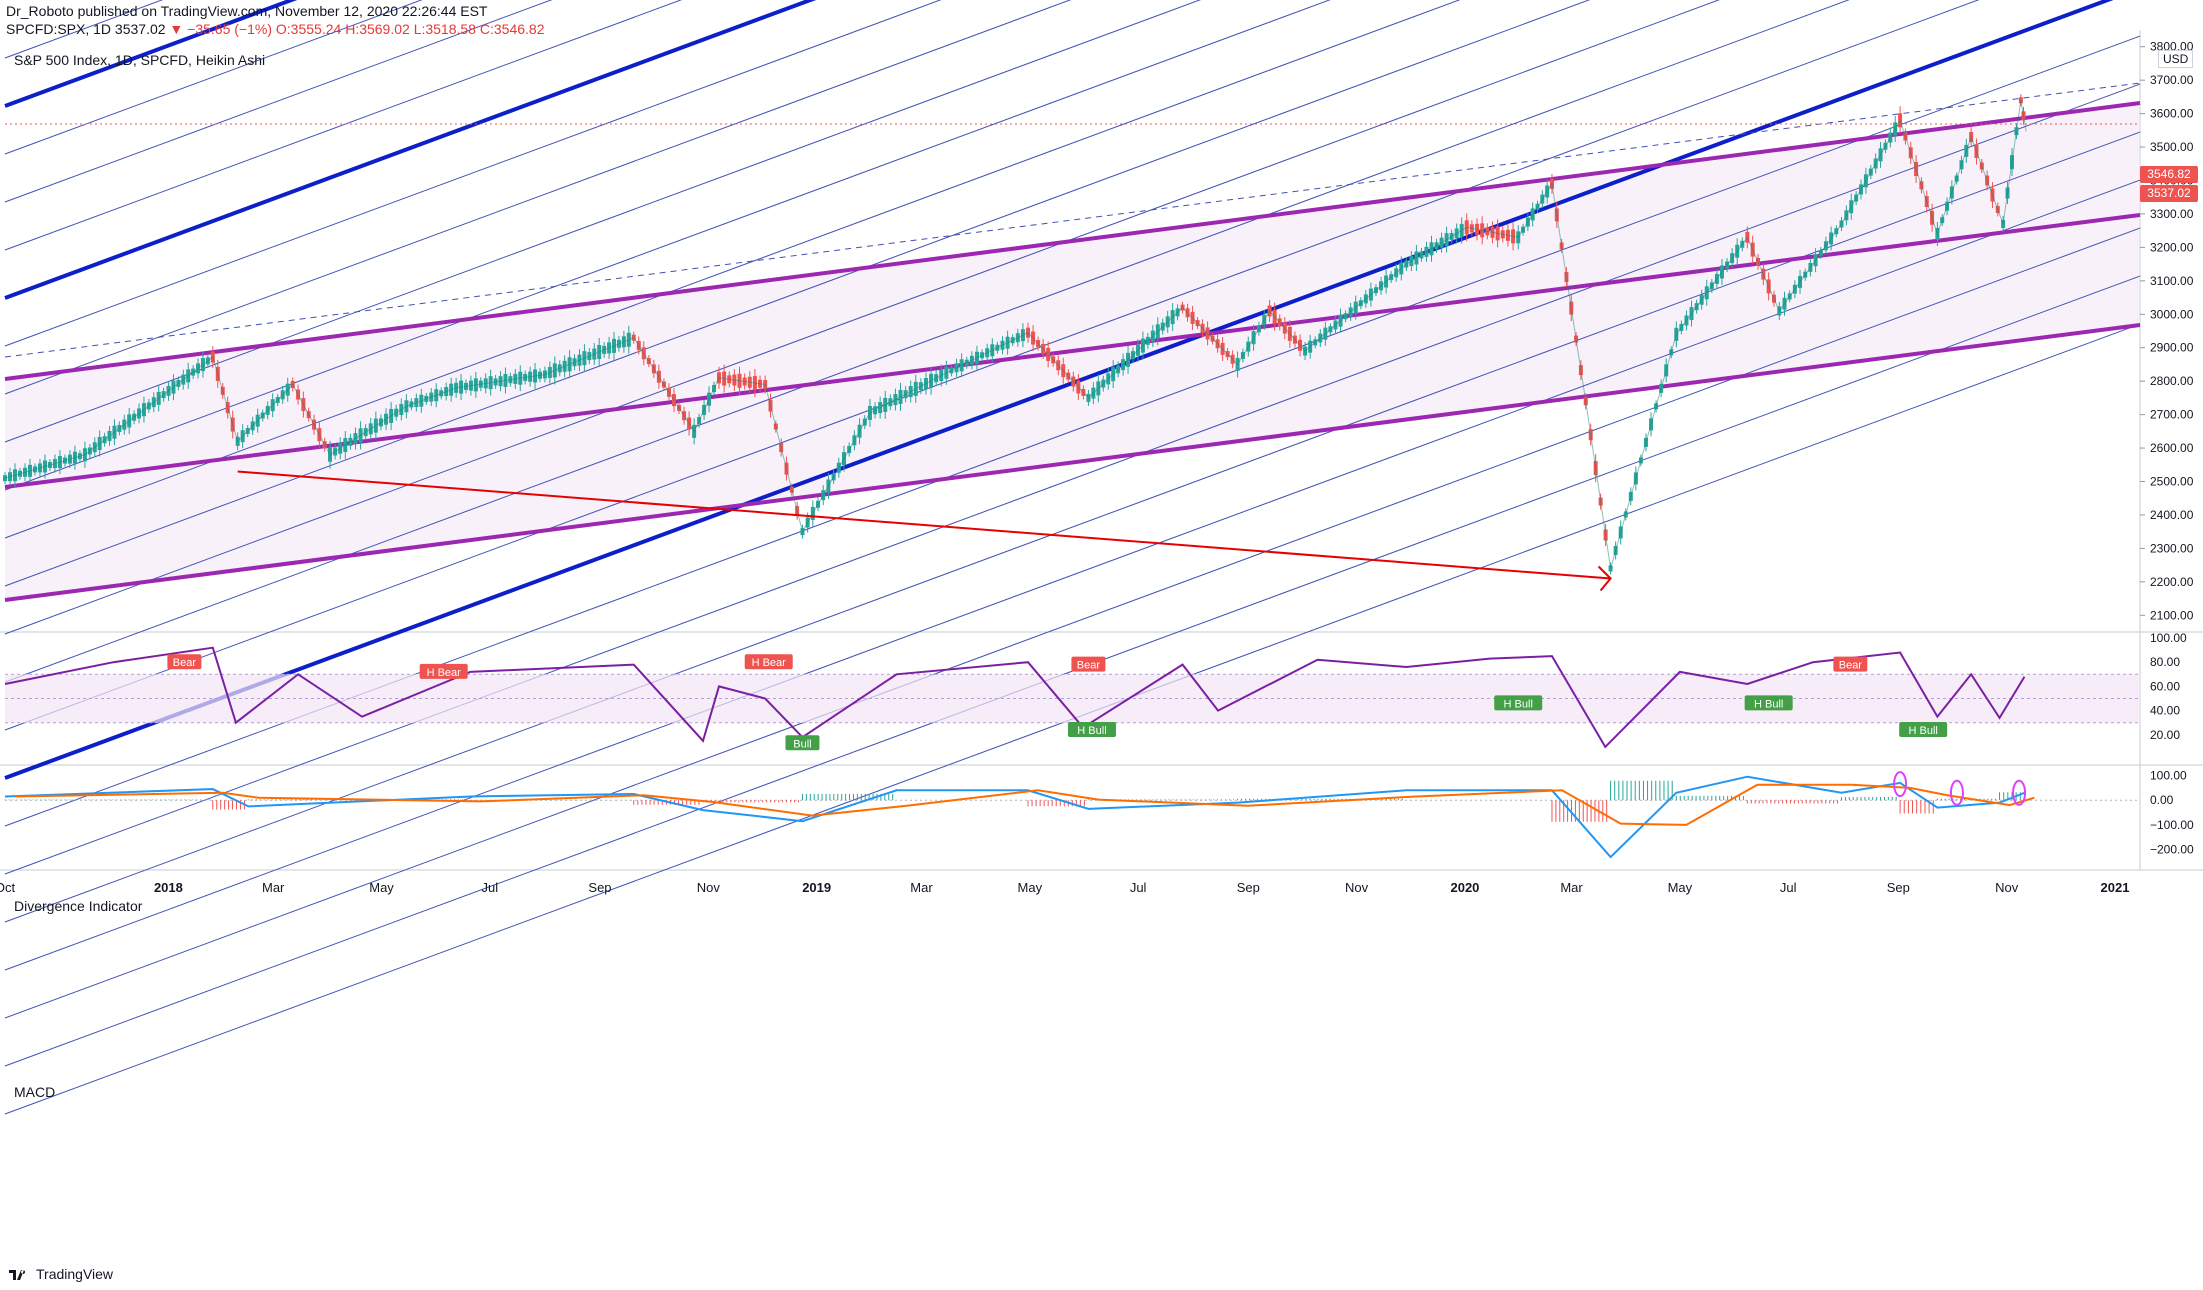  Describe the element at coordinates (2169, 174) in the screenshot. I see `close-price-tag: 3546.82` at that location.